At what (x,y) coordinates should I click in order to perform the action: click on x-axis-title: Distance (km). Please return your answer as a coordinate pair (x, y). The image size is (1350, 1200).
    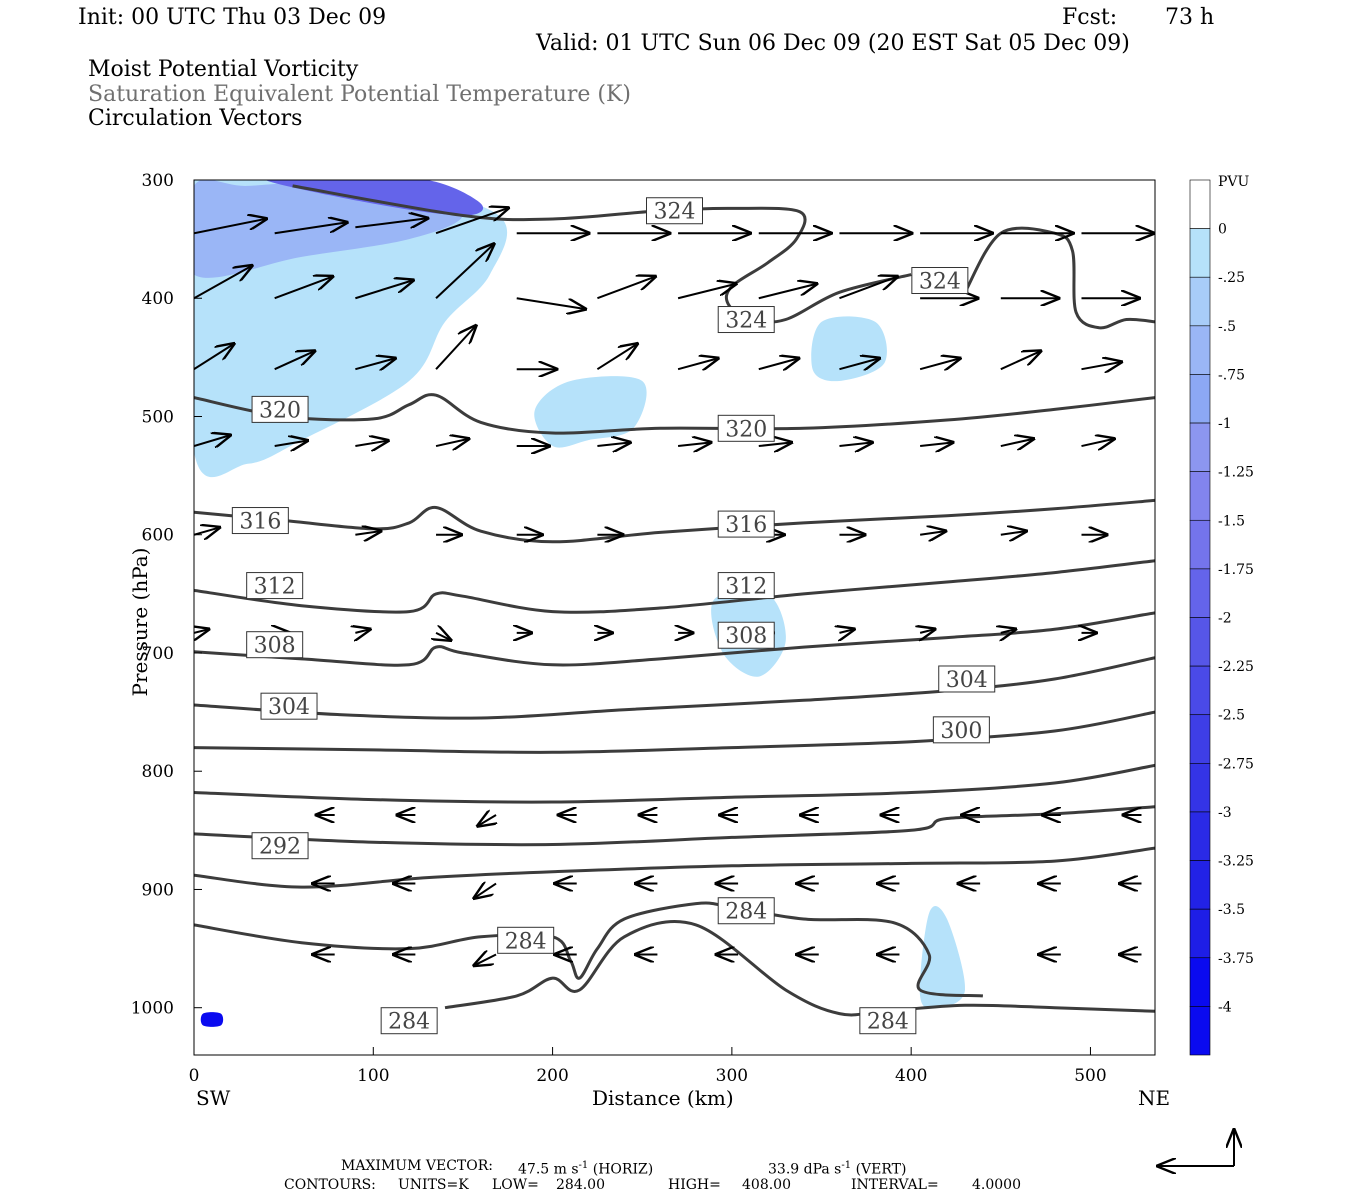
    Looking at the image, I should click on (663, 1098).